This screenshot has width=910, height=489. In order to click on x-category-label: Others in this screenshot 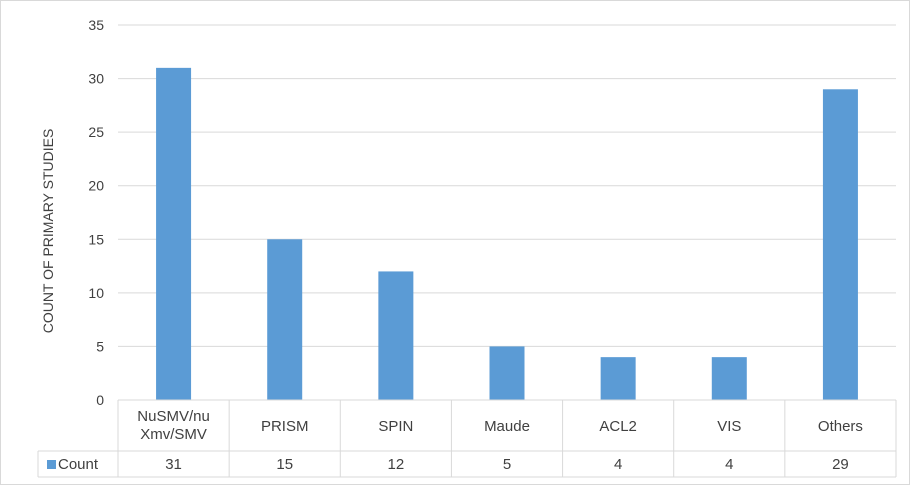, I will do `click(840, 426)`.